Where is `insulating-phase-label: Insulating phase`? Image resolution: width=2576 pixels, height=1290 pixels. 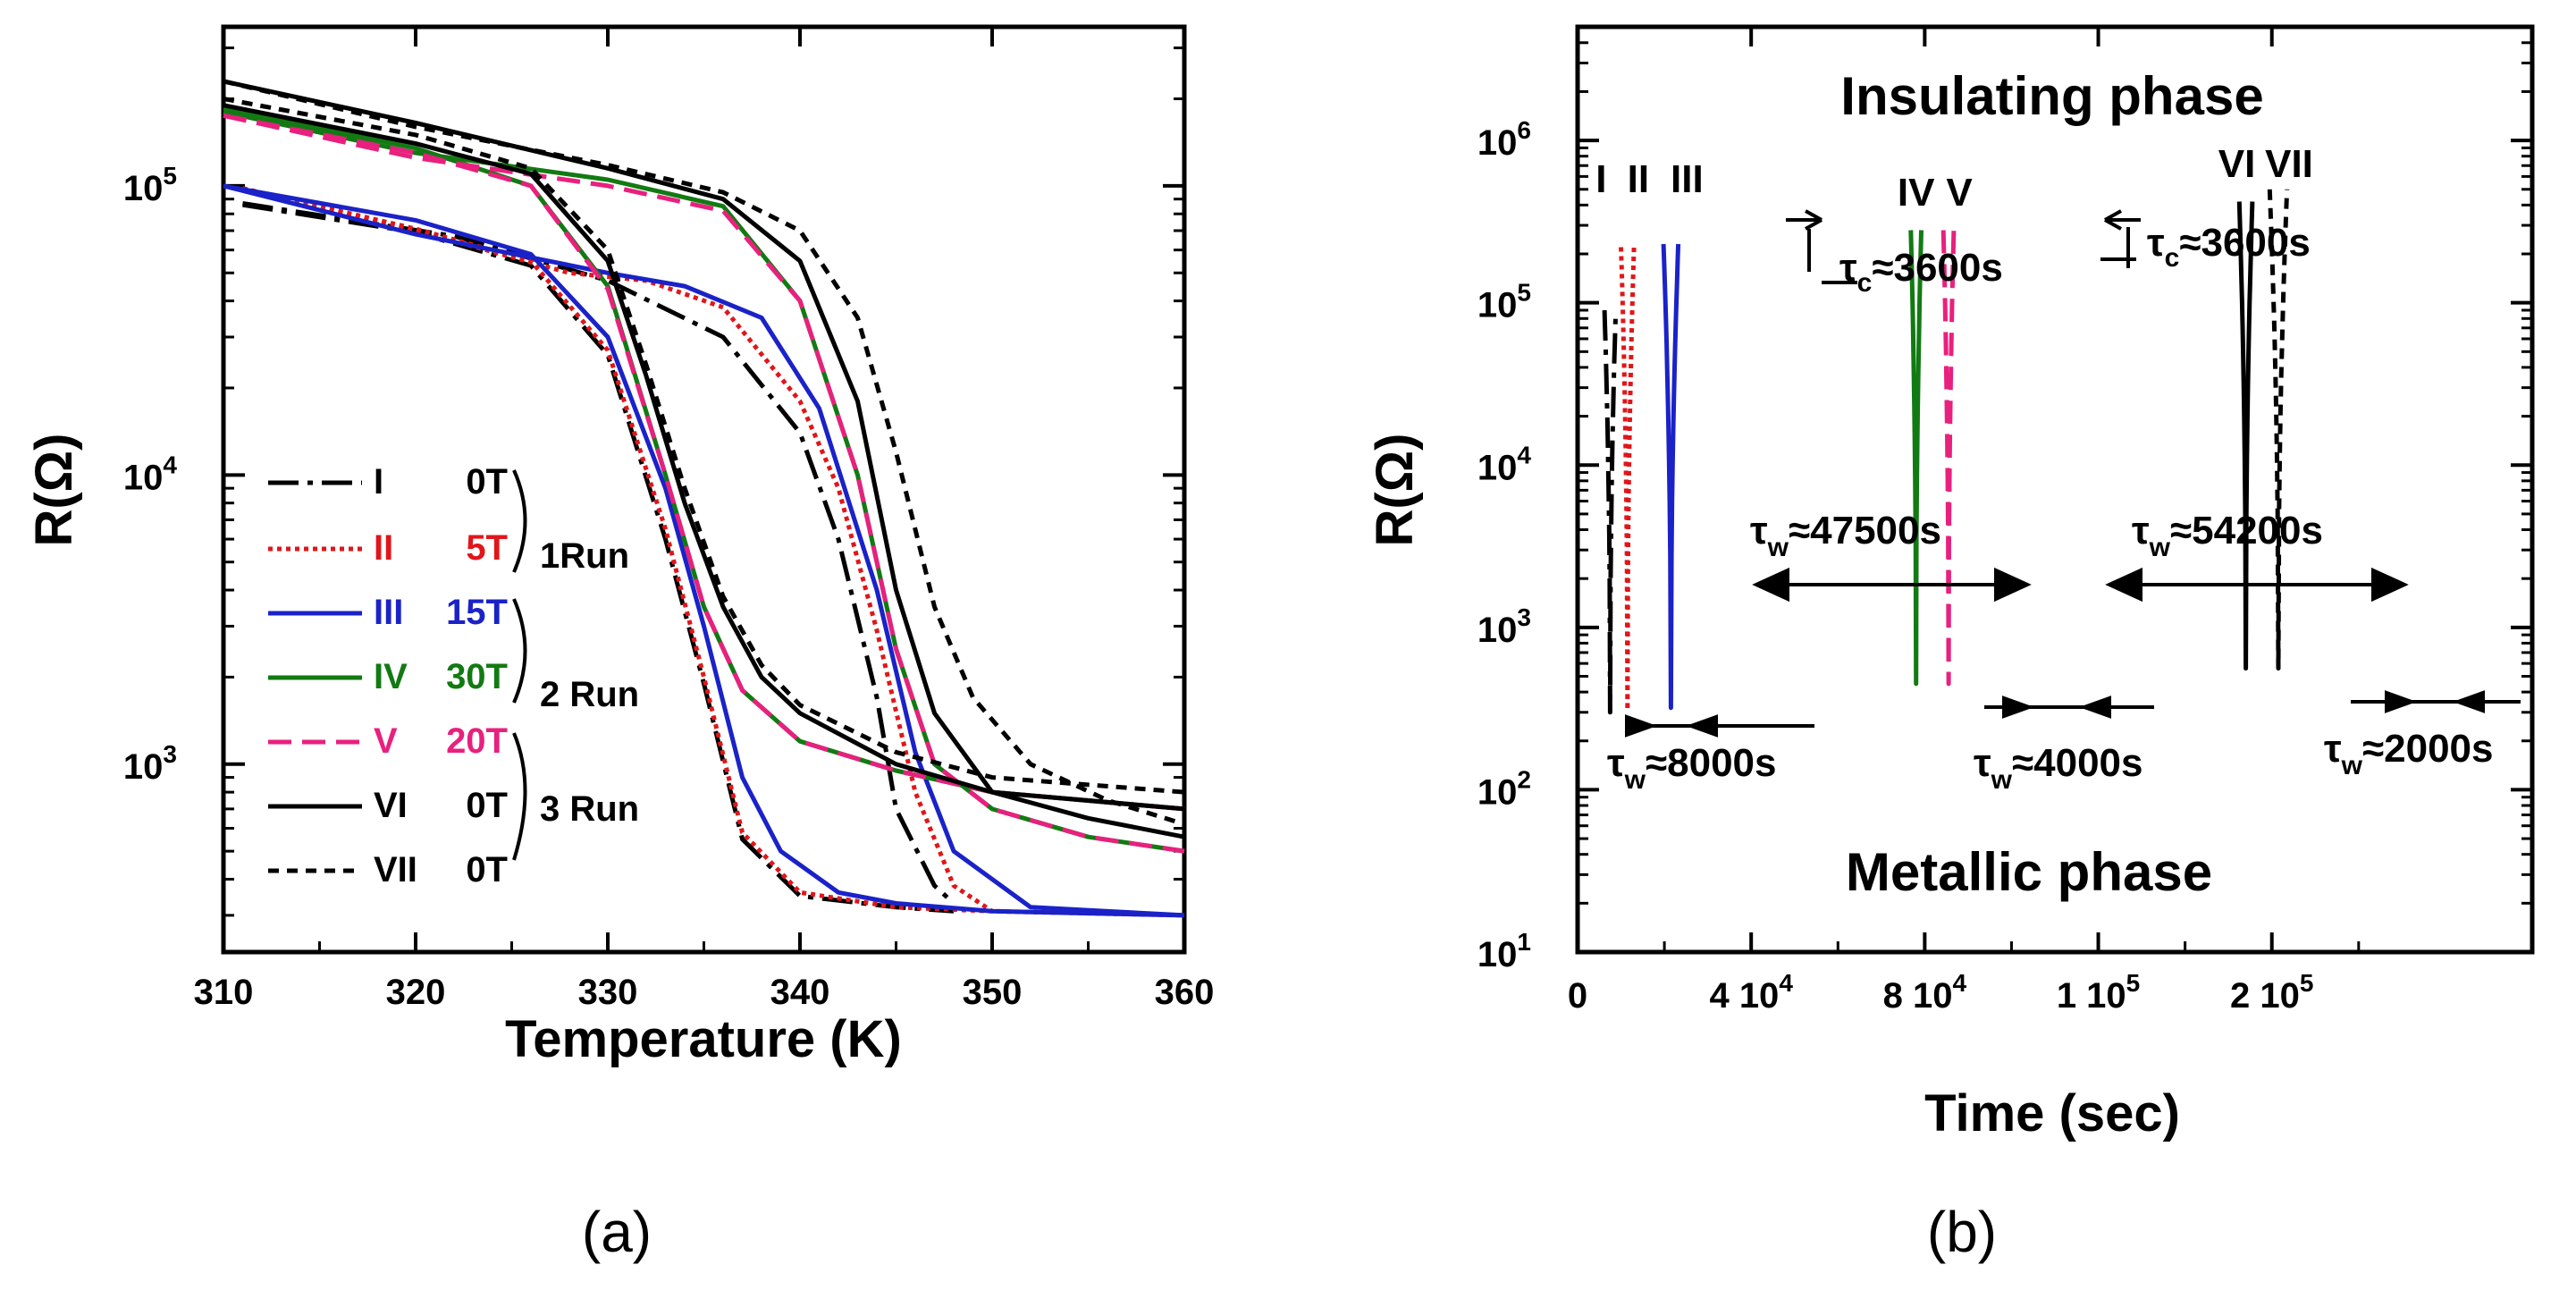 insulating-phase-label: Insulating phase is located at coordinates (2051, 96).